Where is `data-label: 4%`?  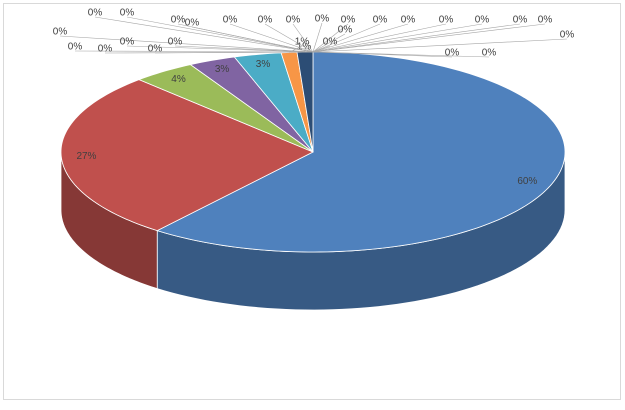 data-label: 4% is located at coordinates (178, 79).